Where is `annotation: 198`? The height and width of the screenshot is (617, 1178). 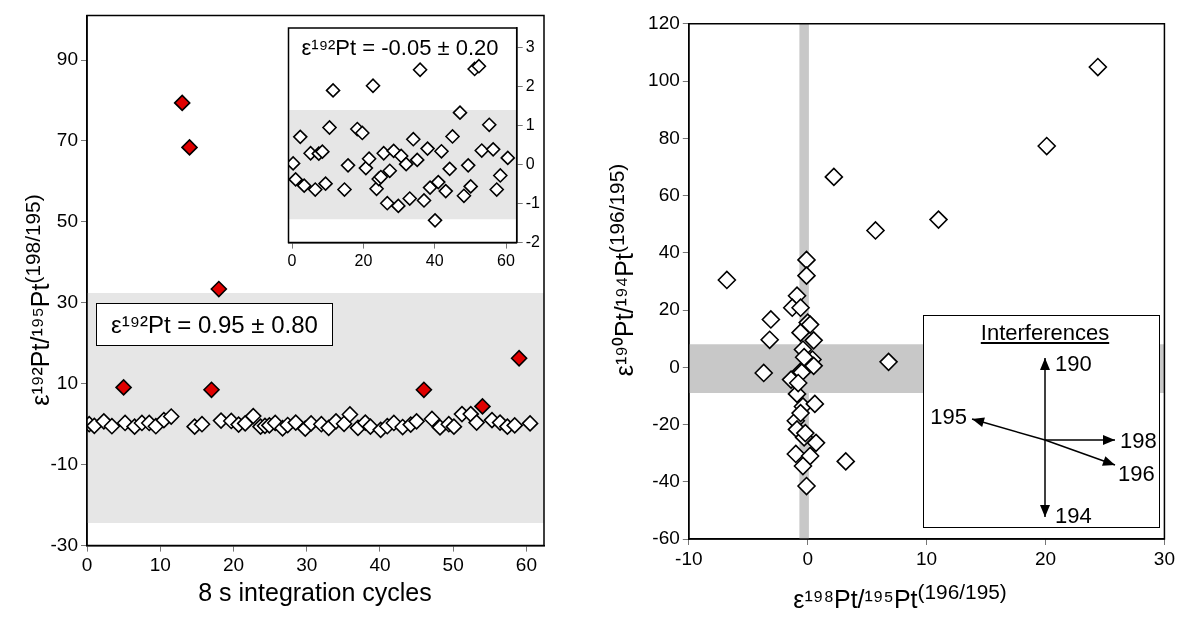
annotation: 198 is located at coordinates (1138, 440).